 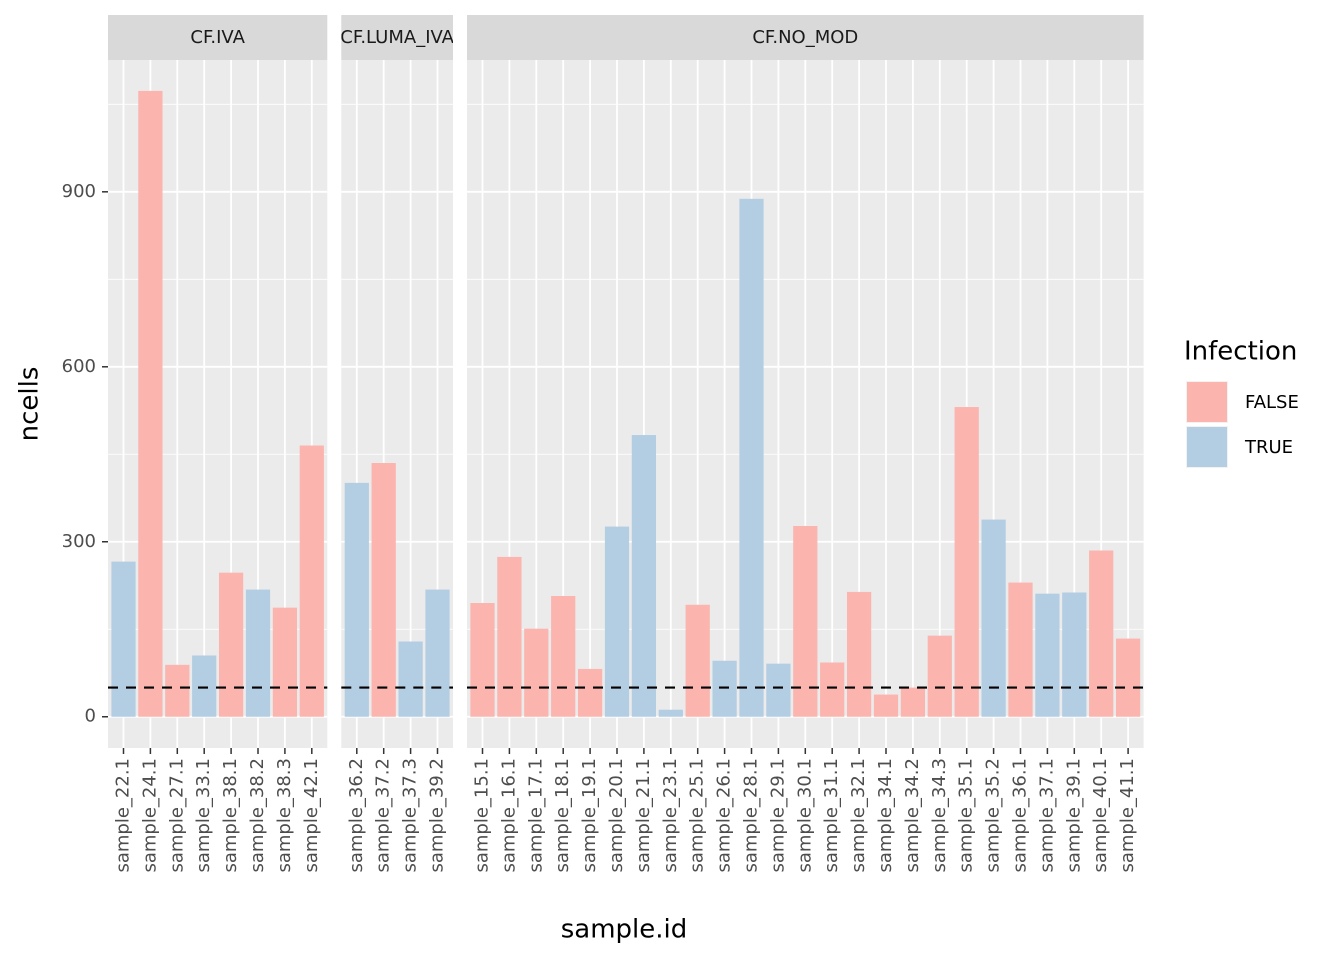 What do you see at coordinates (939, 815) in the screenshot?
I see `x-tick-label: sample_34.3` at bounding box center [939, 815].